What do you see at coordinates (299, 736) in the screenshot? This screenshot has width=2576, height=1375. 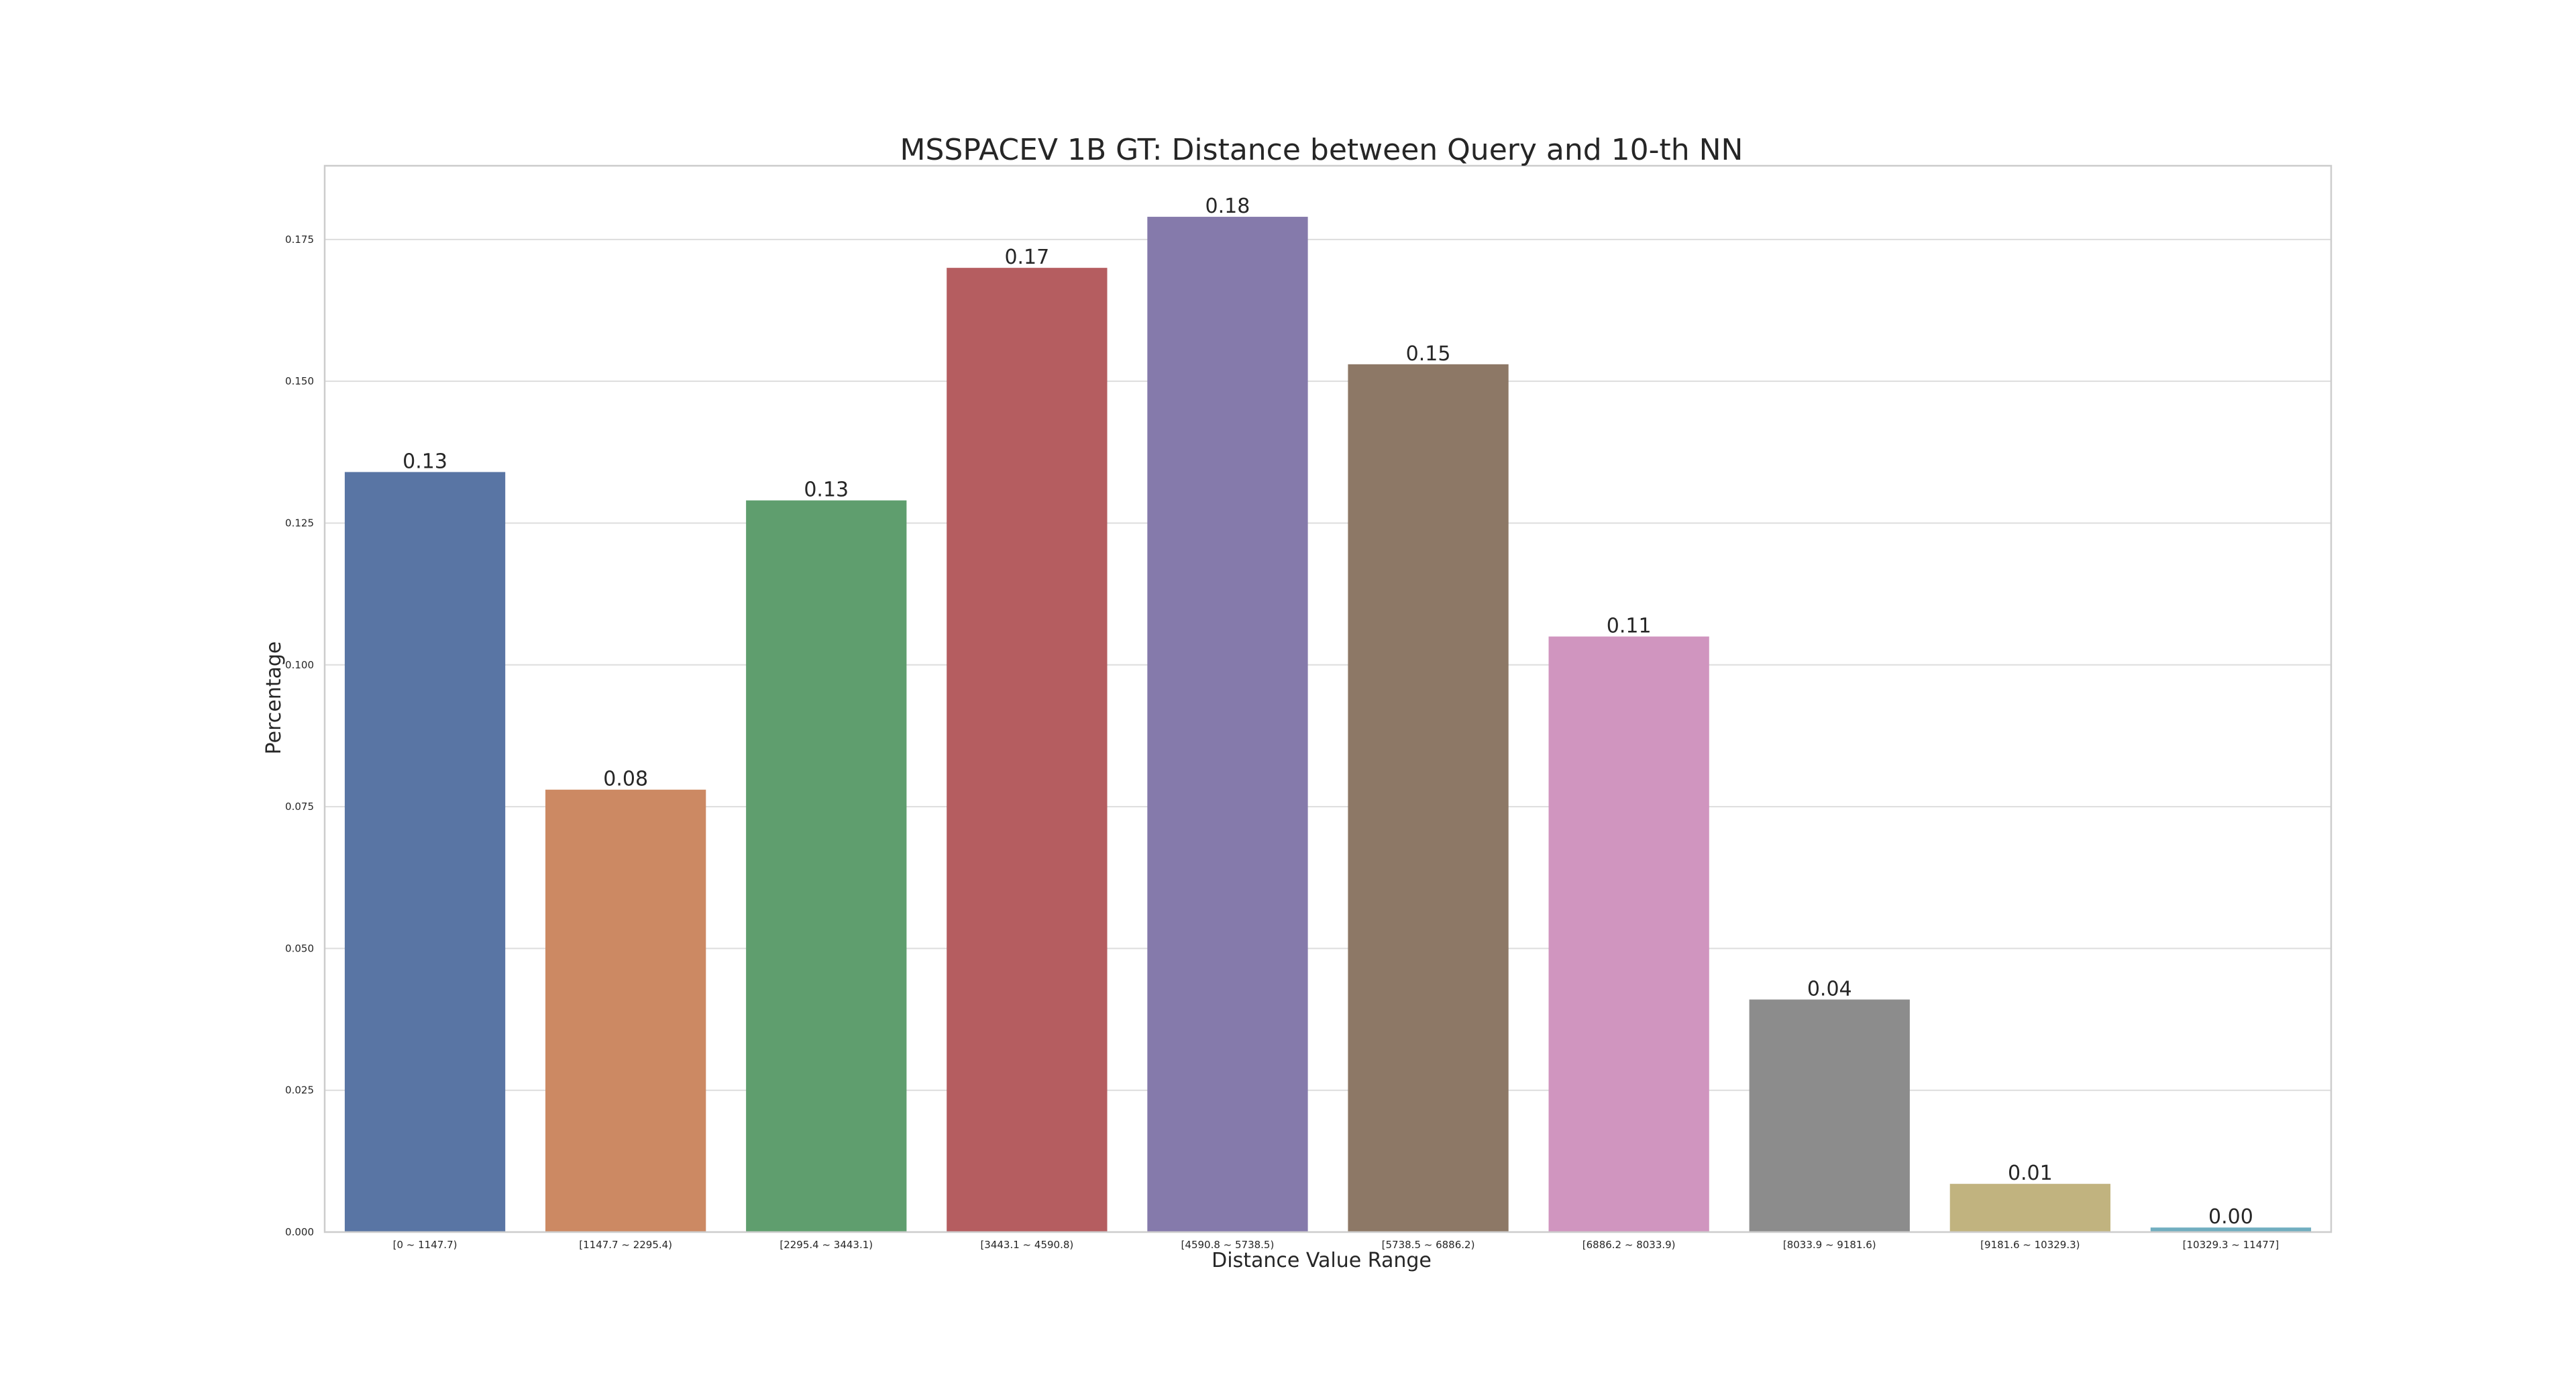 I see `y-axis-ticks: 0.000 0.025 0.050 0.075 0.100 0.125 0.150 0.175` at bounding box center [299, 736].